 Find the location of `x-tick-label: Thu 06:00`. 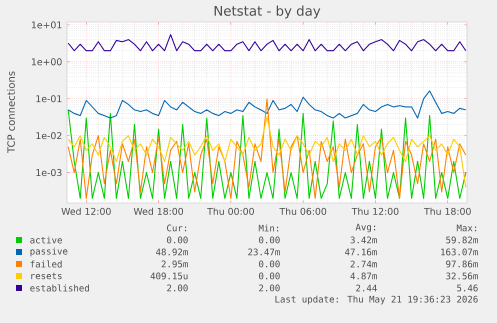

x-tick-label: Thu 06:00 is located at coordinates (302, 211).